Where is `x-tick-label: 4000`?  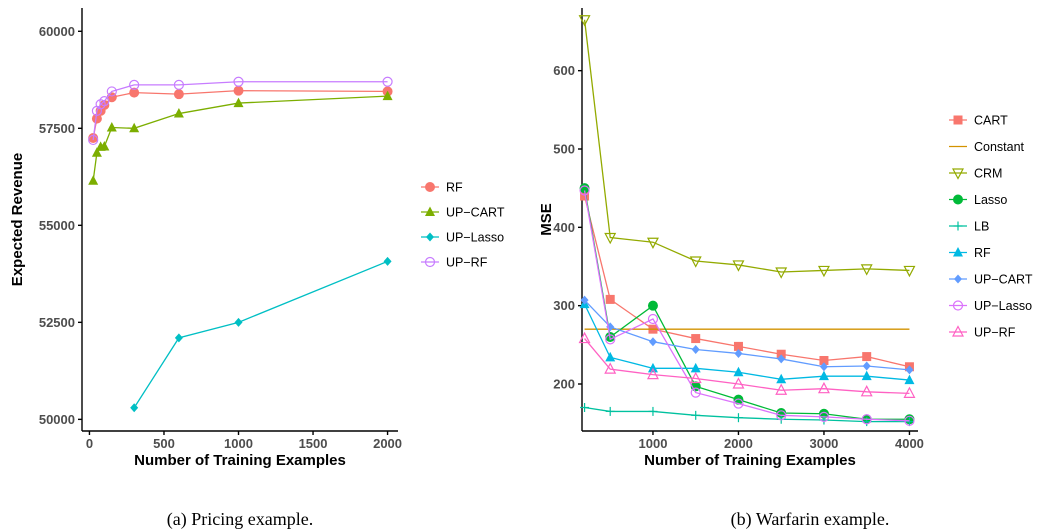 x-tick-label: 4000 is located at coordinates (909, 443).